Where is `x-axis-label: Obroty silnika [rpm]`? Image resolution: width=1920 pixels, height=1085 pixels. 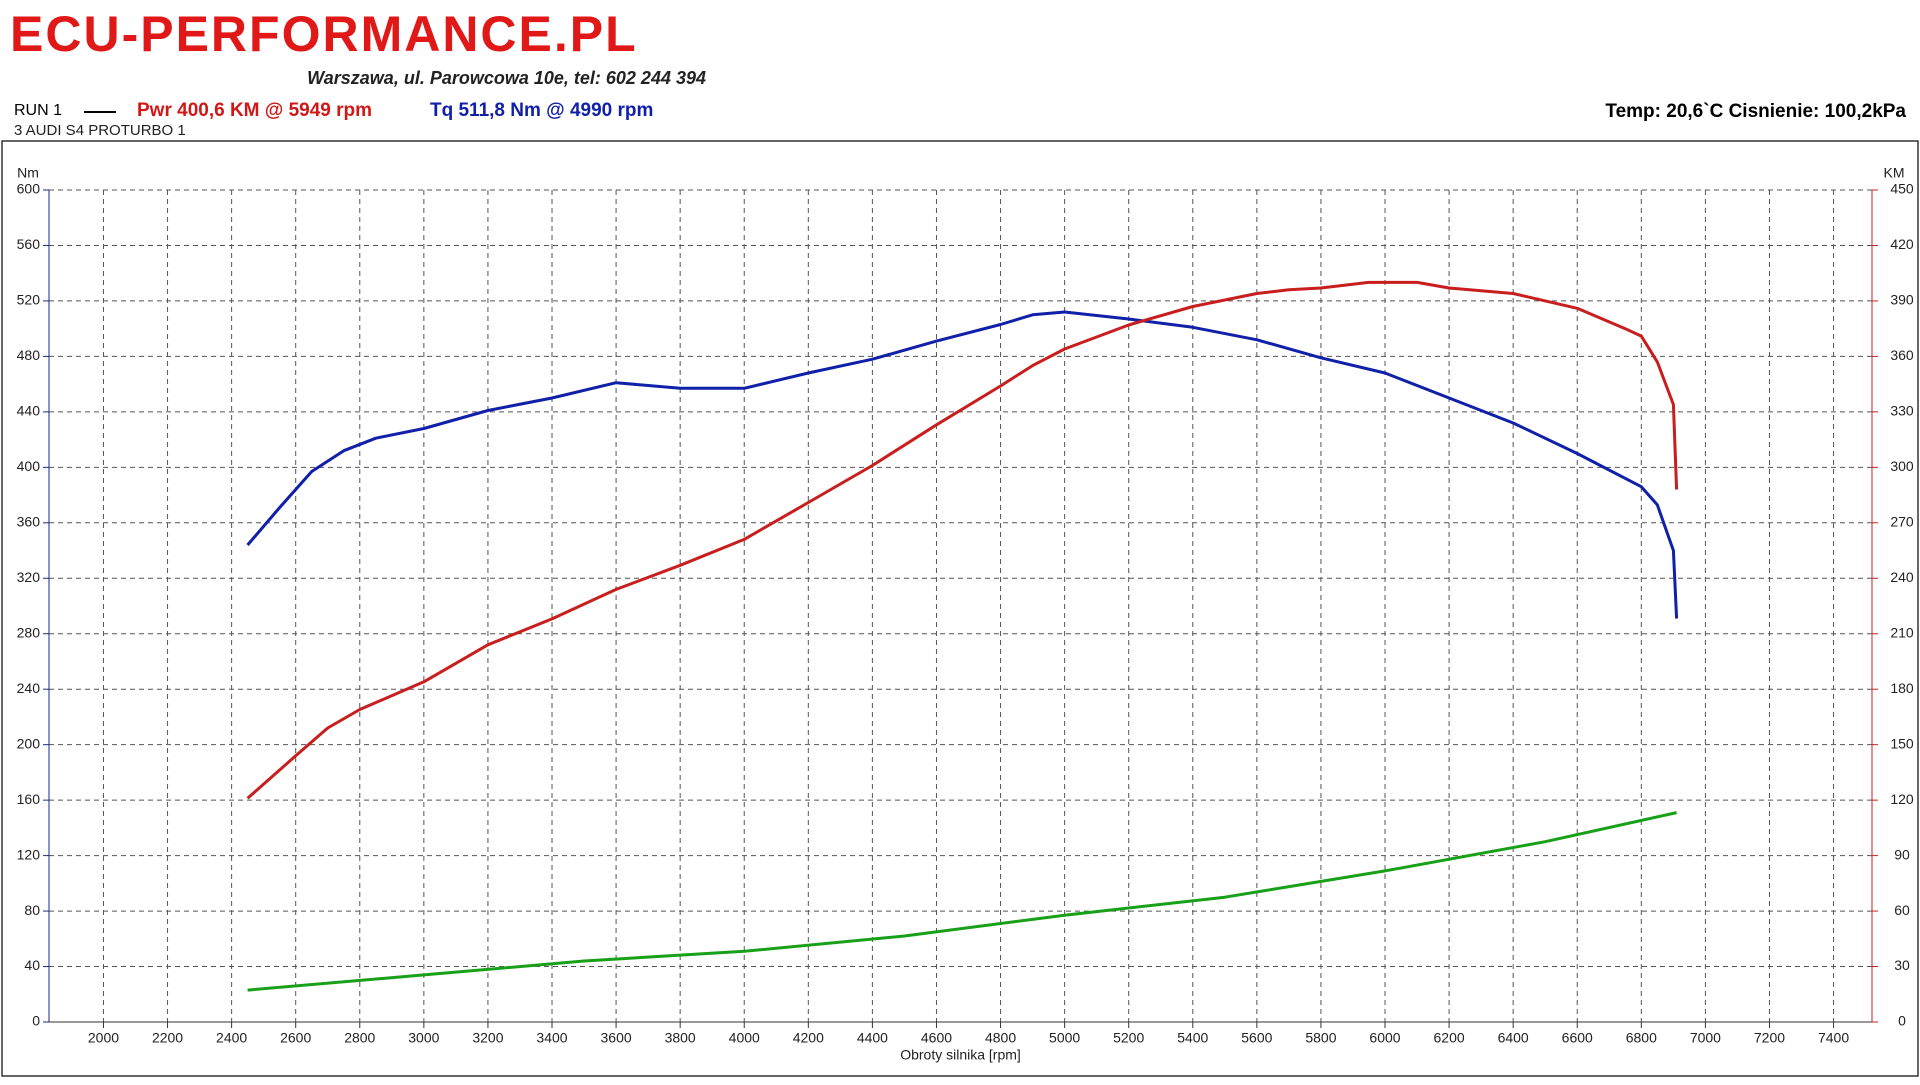 x-axis-label: Obroty silnika [rpm] is located at coordinates (960, 1055).